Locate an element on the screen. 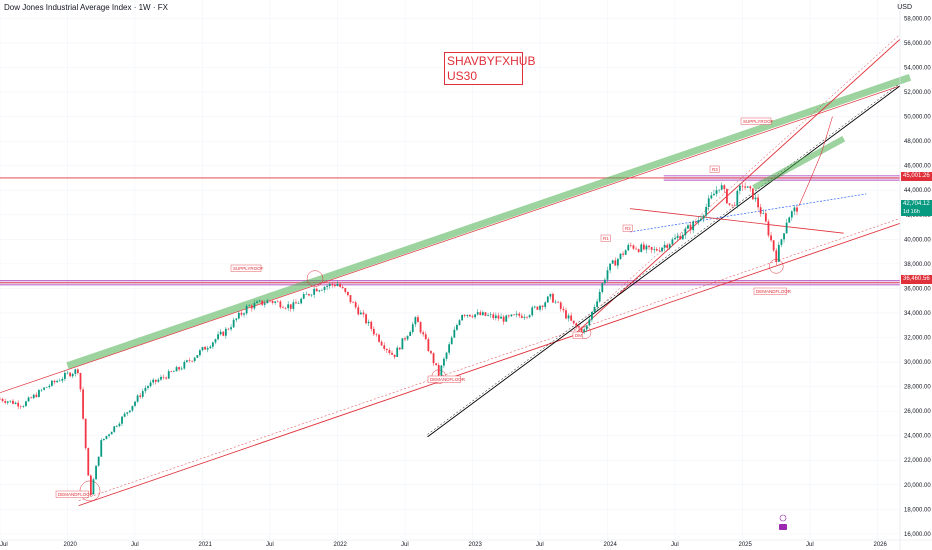 Image resolution: width=932 pixels, height=550 pixels. x-tick-label: 2025 is located at coordinates (746, 545).